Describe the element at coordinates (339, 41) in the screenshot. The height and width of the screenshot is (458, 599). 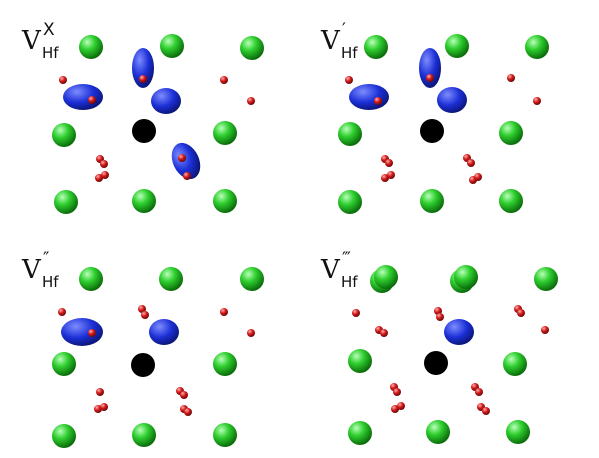
I see `panel-label: V ′ Hf` at that location.